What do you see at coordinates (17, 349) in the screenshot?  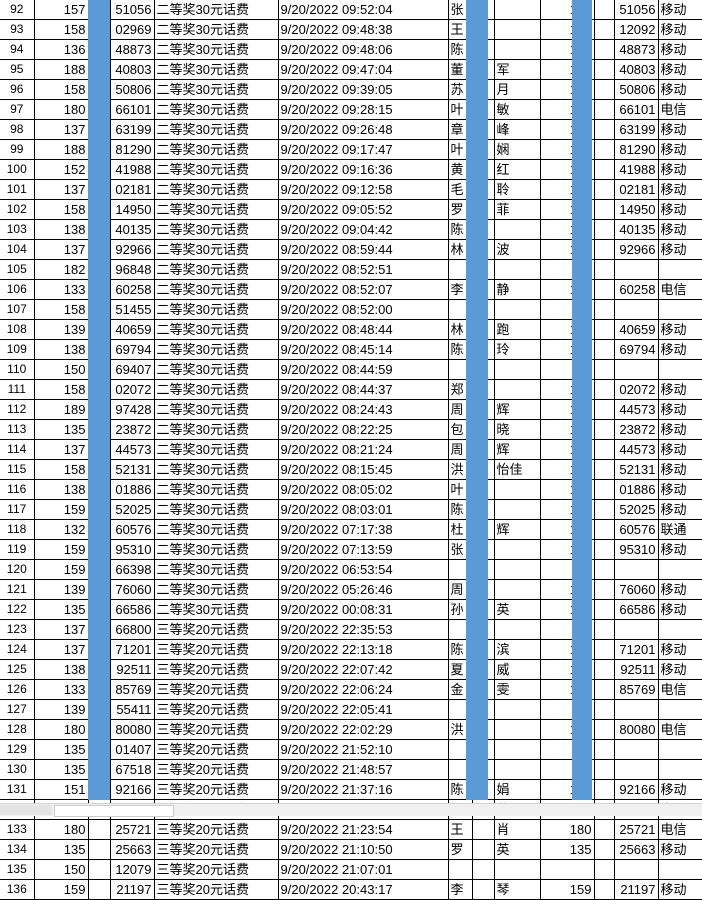 I see `row-header-cell: 109` at bounding box center [17, 349].